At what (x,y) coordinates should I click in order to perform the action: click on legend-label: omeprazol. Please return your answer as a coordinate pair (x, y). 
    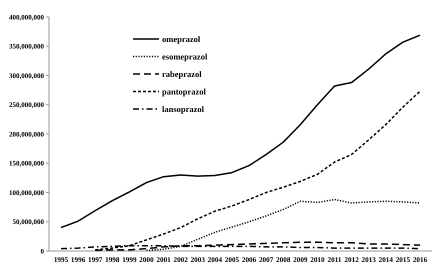
    Looking at the image, I should click on (181, 39).